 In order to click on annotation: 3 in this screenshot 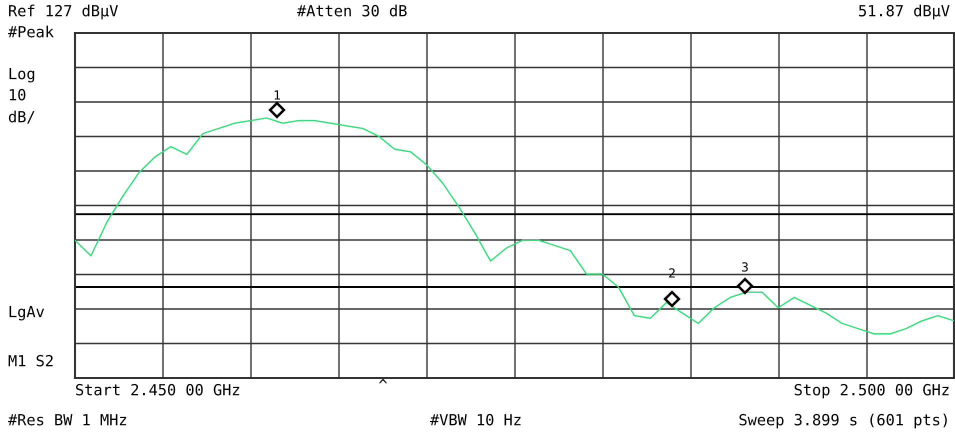, I will do `click(745, 267)`.